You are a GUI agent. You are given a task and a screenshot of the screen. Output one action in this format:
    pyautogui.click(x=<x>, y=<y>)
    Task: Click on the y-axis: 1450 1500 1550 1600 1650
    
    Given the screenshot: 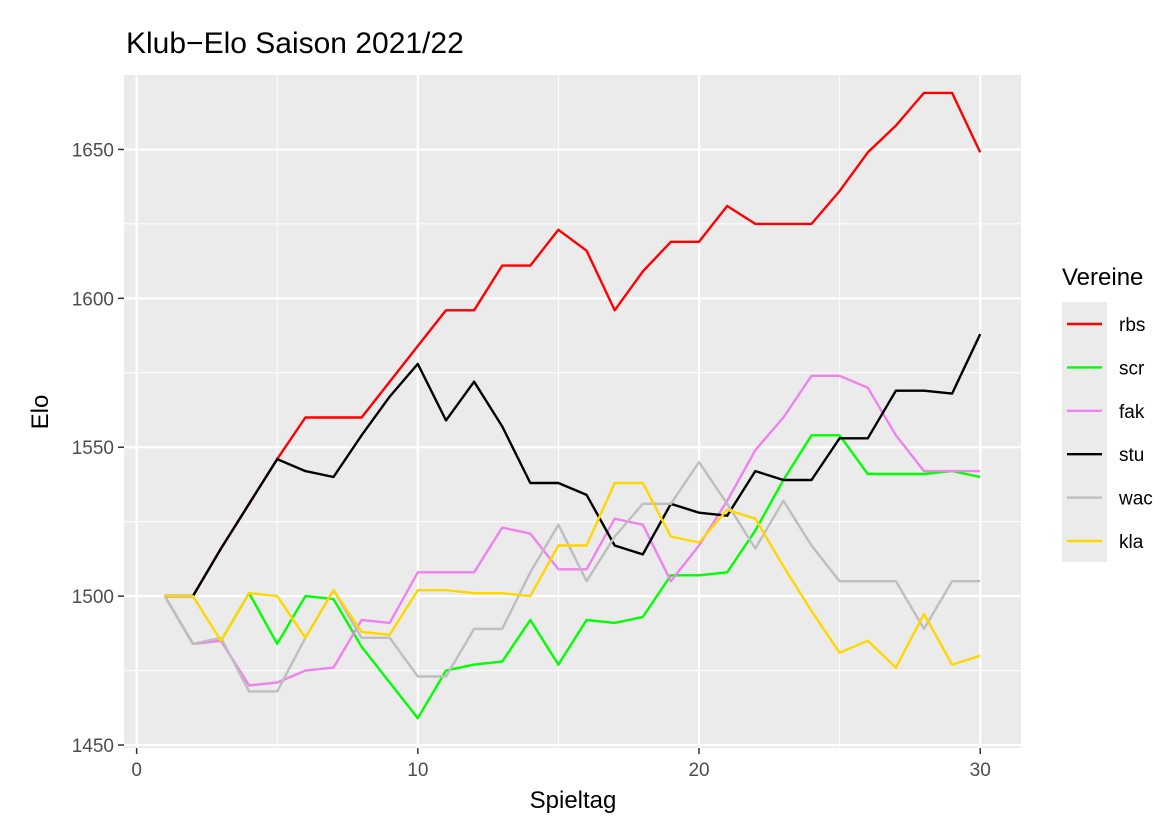 What is the action you would take?
    pyautogui.click(x=98, y=448)
    